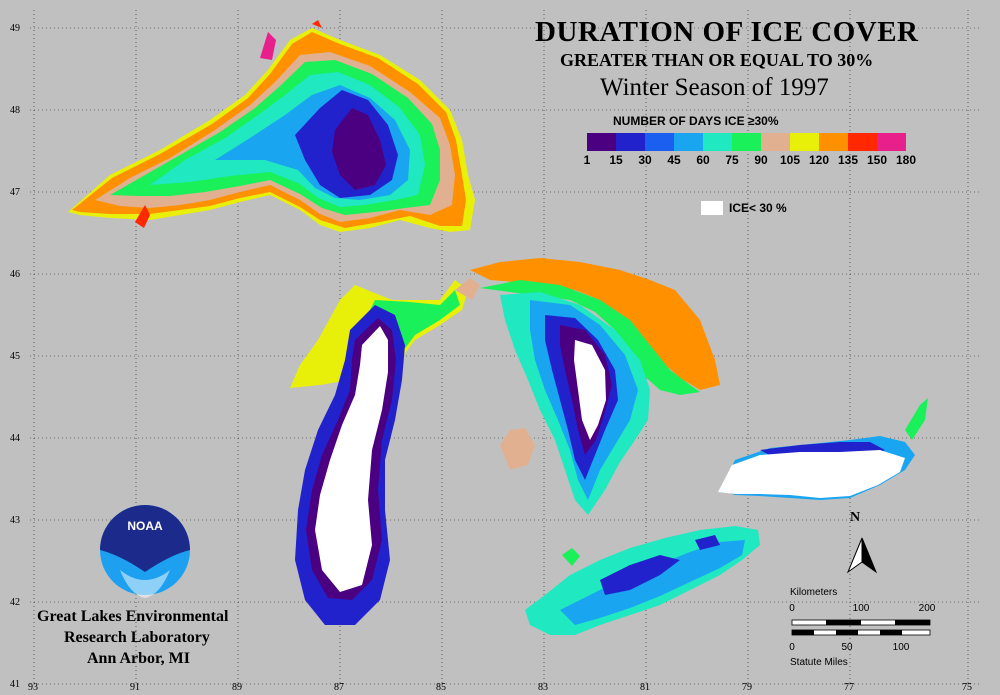  I want to click on latitude-label: 45, so click(15, 356).